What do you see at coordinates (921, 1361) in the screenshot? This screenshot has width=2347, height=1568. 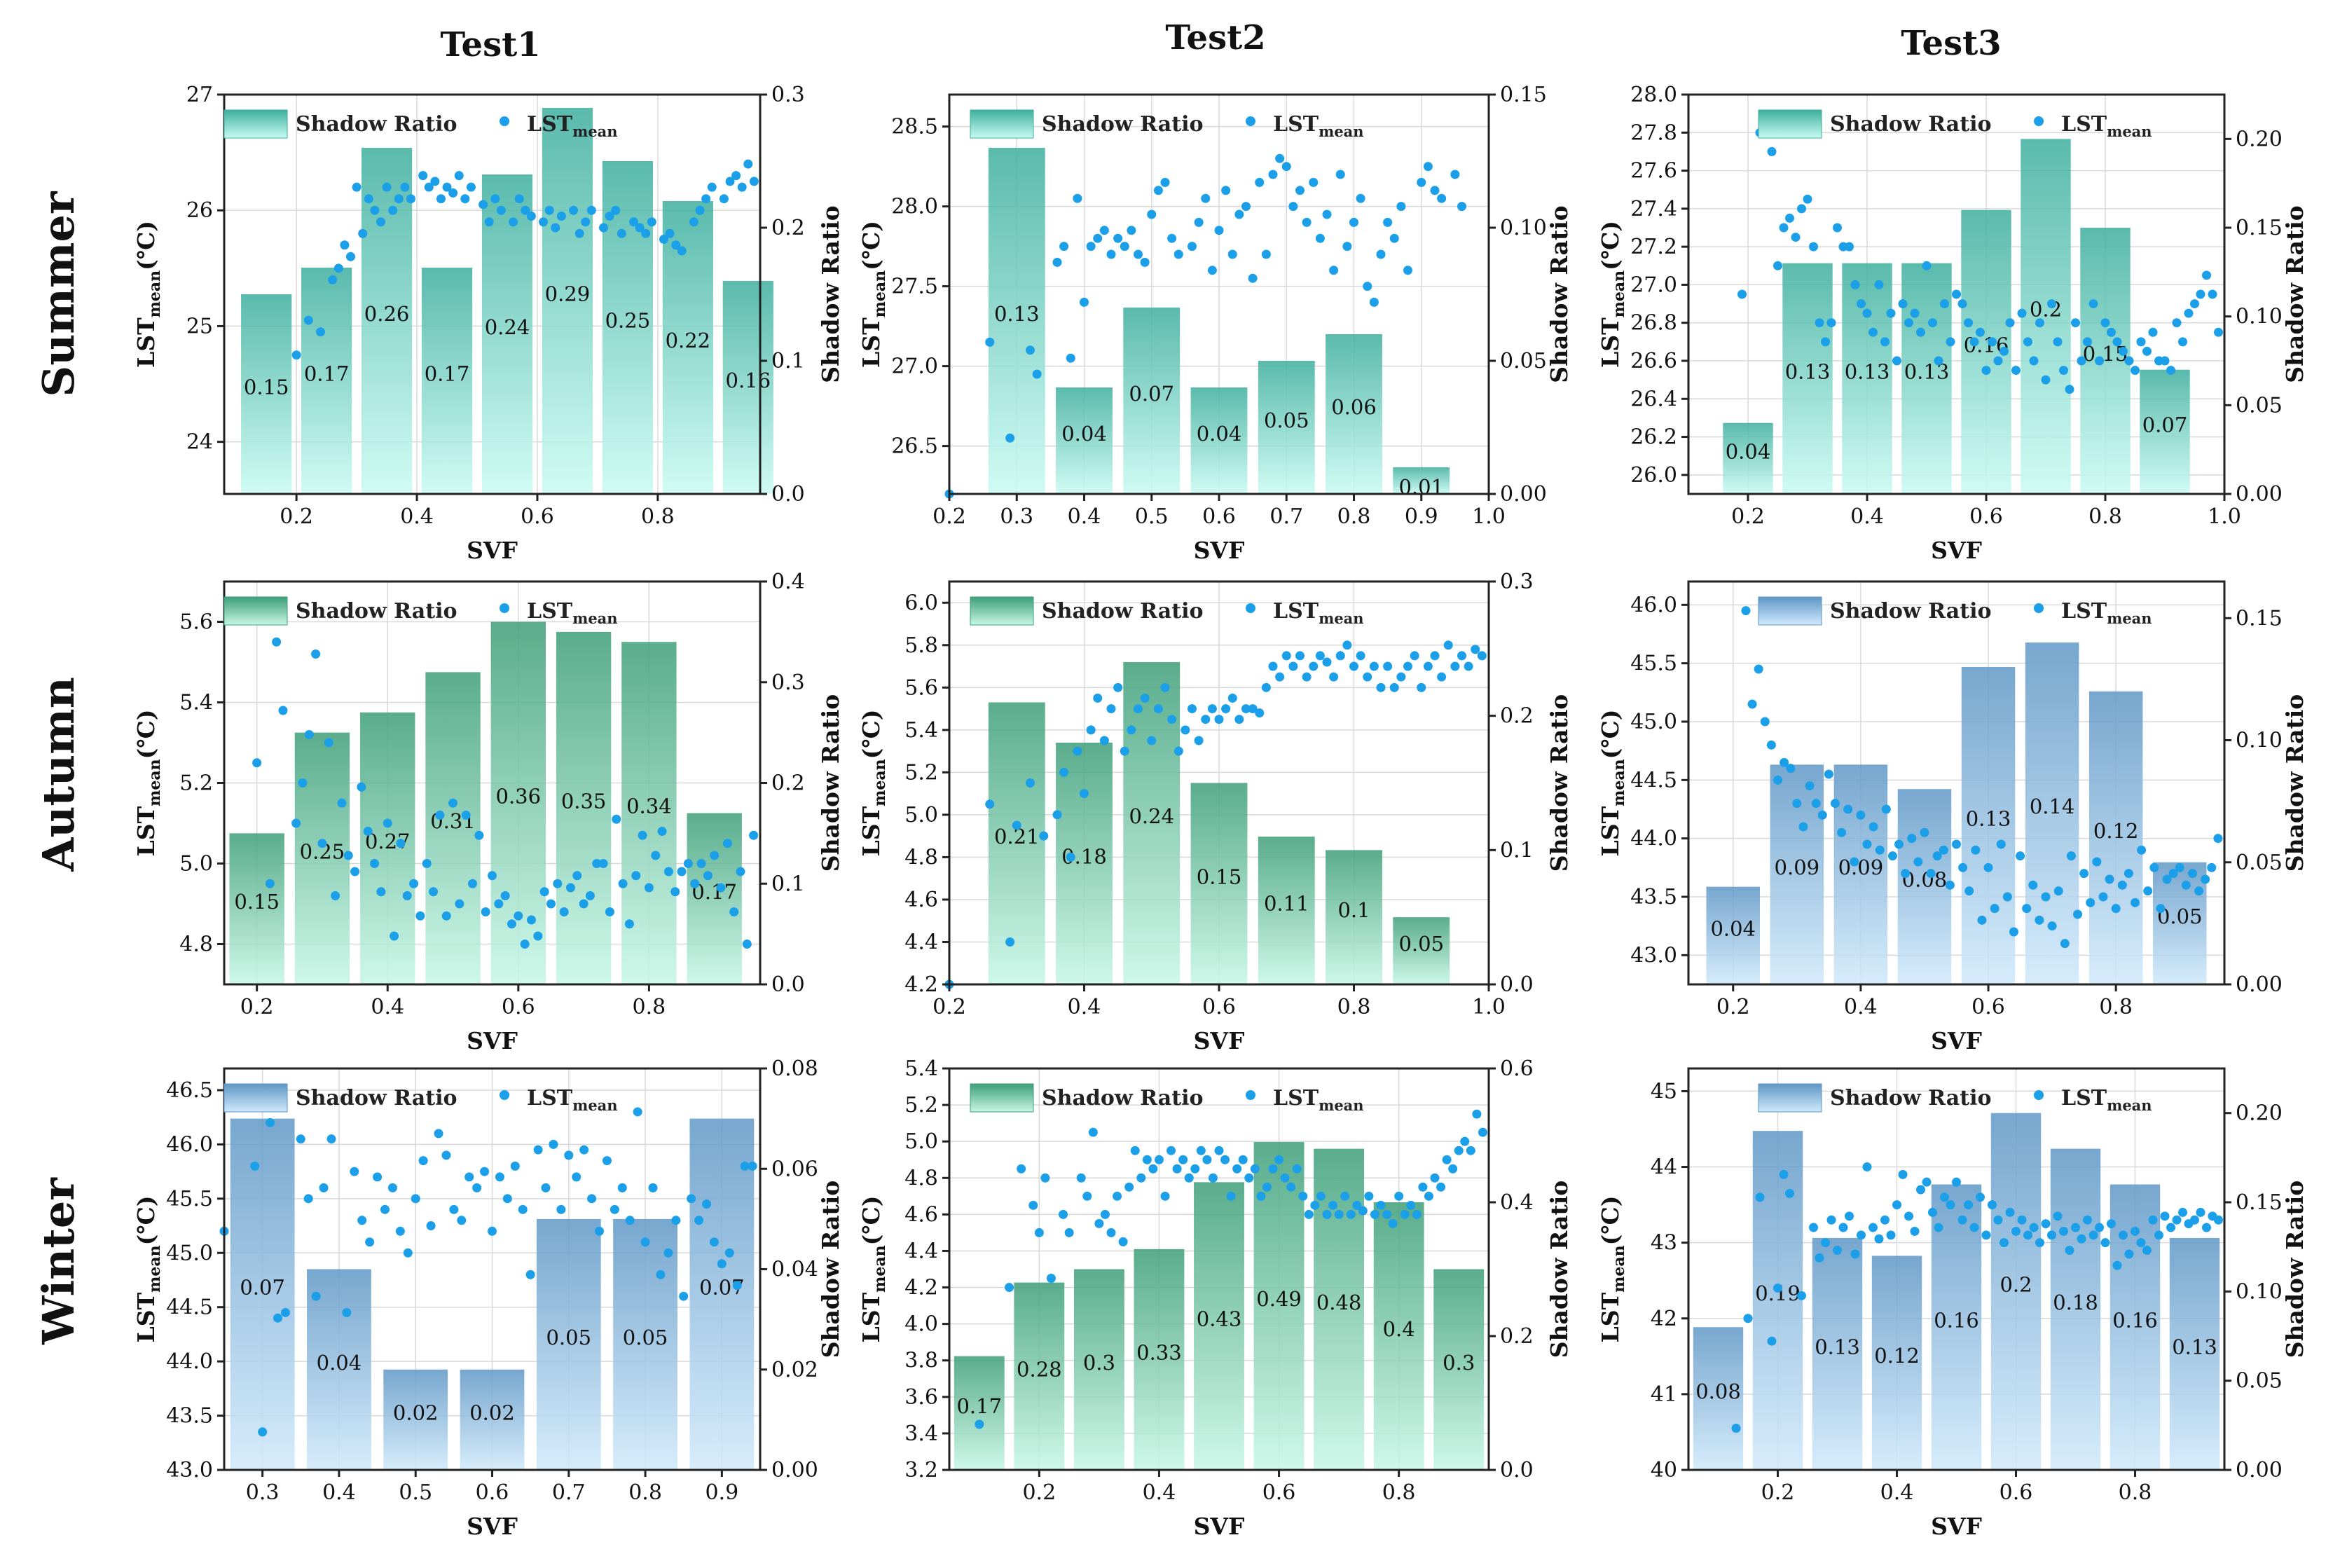 I see `y-tick-label: 3.8` at bounding box center [921, 1361].